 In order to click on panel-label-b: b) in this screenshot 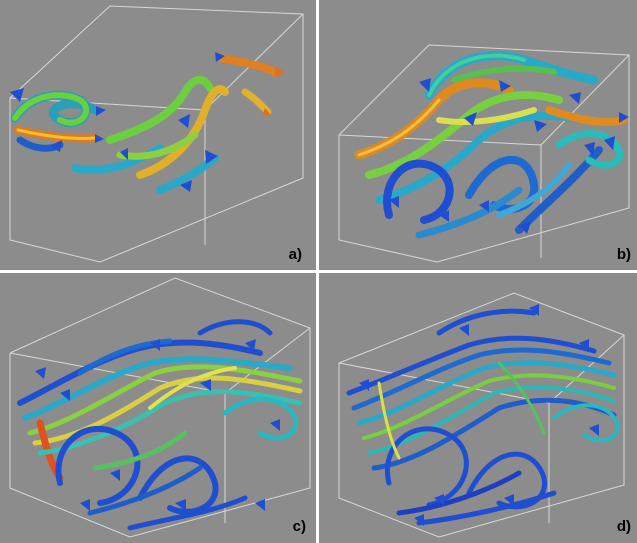, I will do `click(623, 254)`.